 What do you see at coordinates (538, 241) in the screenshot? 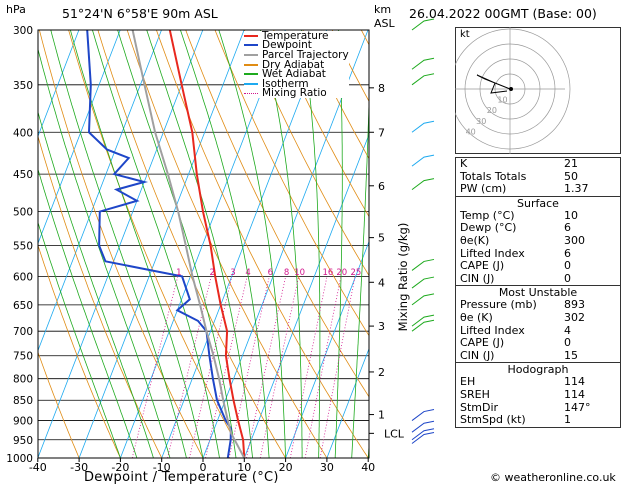
I see `index-row: θe(K) 300` at bounding box center [538, 241].